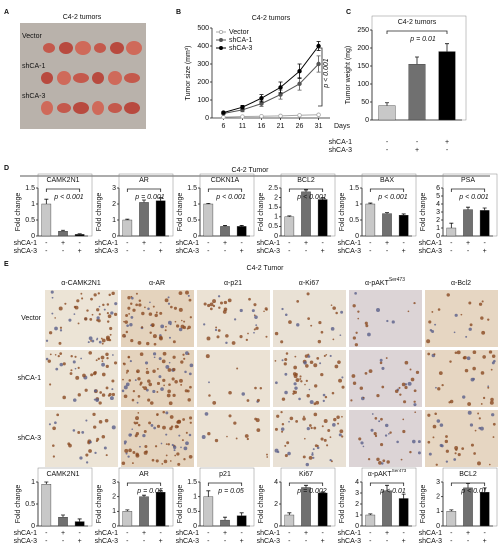 The height and width of the screenshot is (546, 500). I want to click on row-label: shCA-3, so click(29, 438).